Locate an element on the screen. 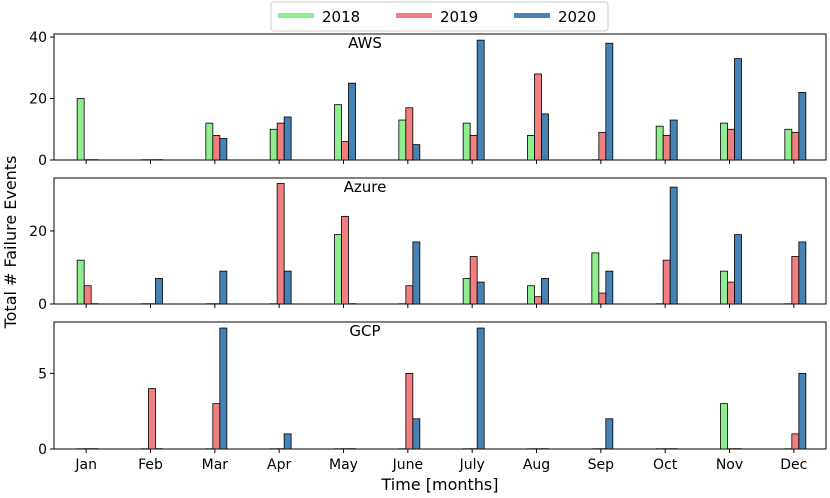 The width and height of the screenshot is (830, 498). x-tick-label: Dec is located at coordinates (793, 465).